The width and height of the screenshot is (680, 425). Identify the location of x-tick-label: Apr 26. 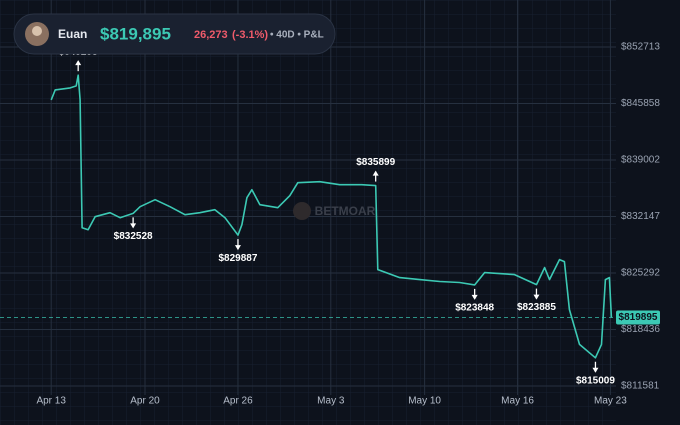
(238, 401).